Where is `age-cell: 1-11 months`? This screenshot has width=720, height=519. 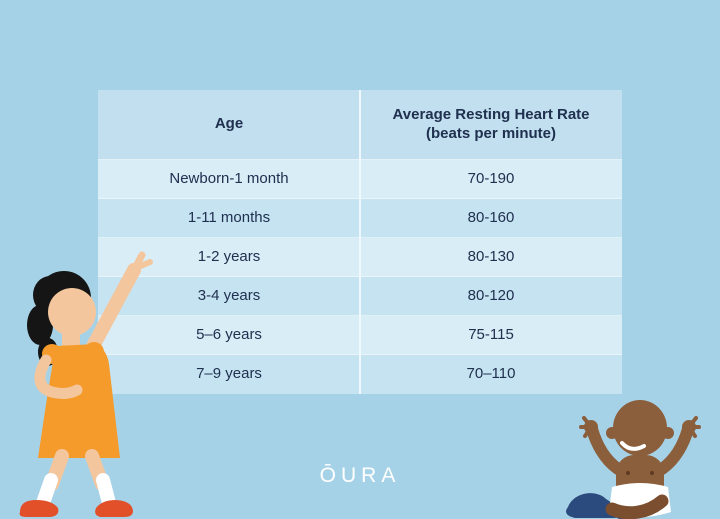
age-cell: 1-11 months is located at coordinates (229, 217).